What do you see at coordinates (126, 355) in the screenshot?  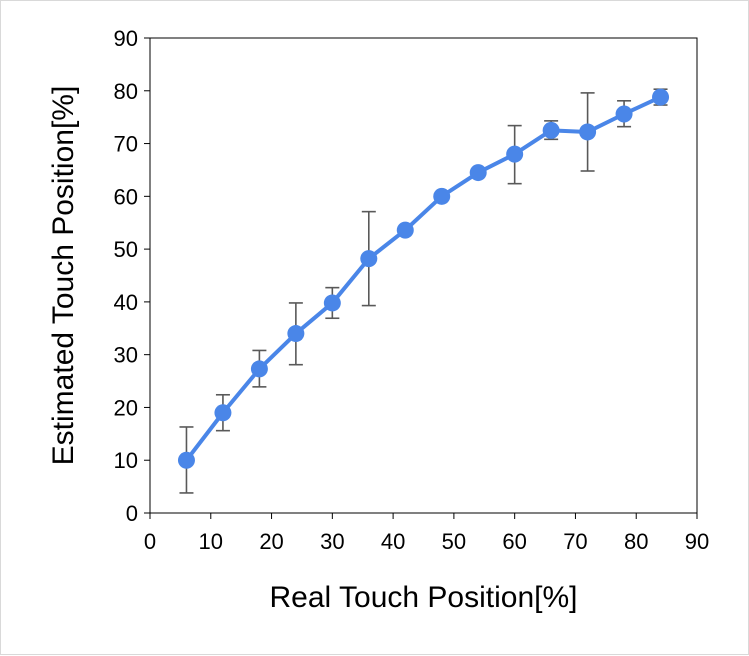 I see `y-tick-label: 30` at bounding box center [126, 355].